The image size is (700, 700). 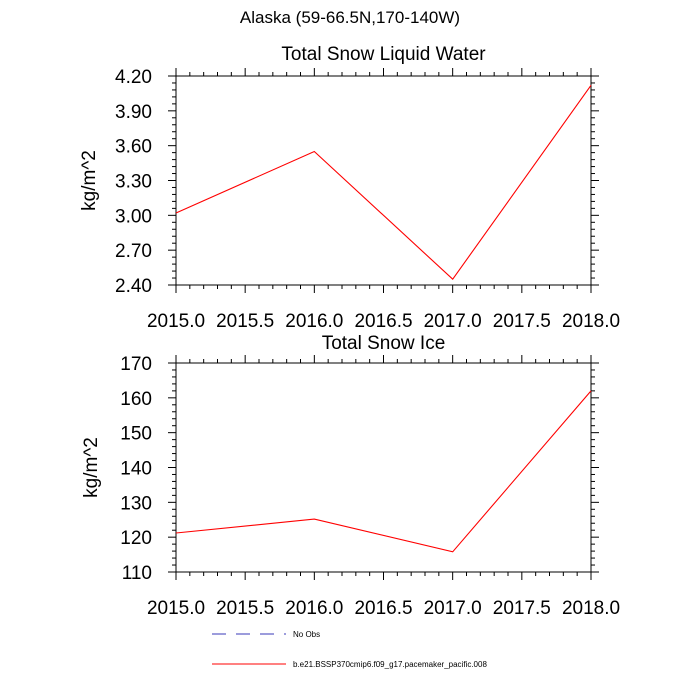 I want to click on y-tick-label: 3.90, so click(x=133, y=112).